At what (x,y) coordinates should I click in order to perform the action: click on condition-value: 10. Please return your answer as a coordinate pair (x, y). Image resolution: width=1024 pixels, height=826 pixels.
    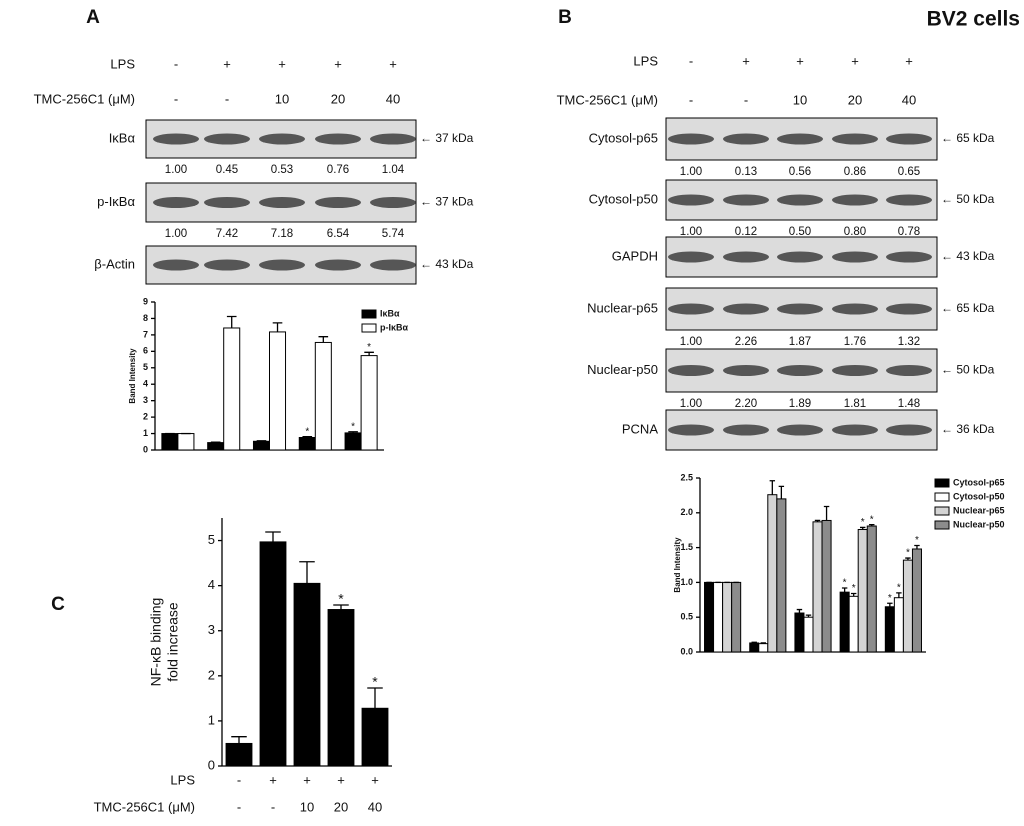
    Looking at the image, I should click on (800, 99).